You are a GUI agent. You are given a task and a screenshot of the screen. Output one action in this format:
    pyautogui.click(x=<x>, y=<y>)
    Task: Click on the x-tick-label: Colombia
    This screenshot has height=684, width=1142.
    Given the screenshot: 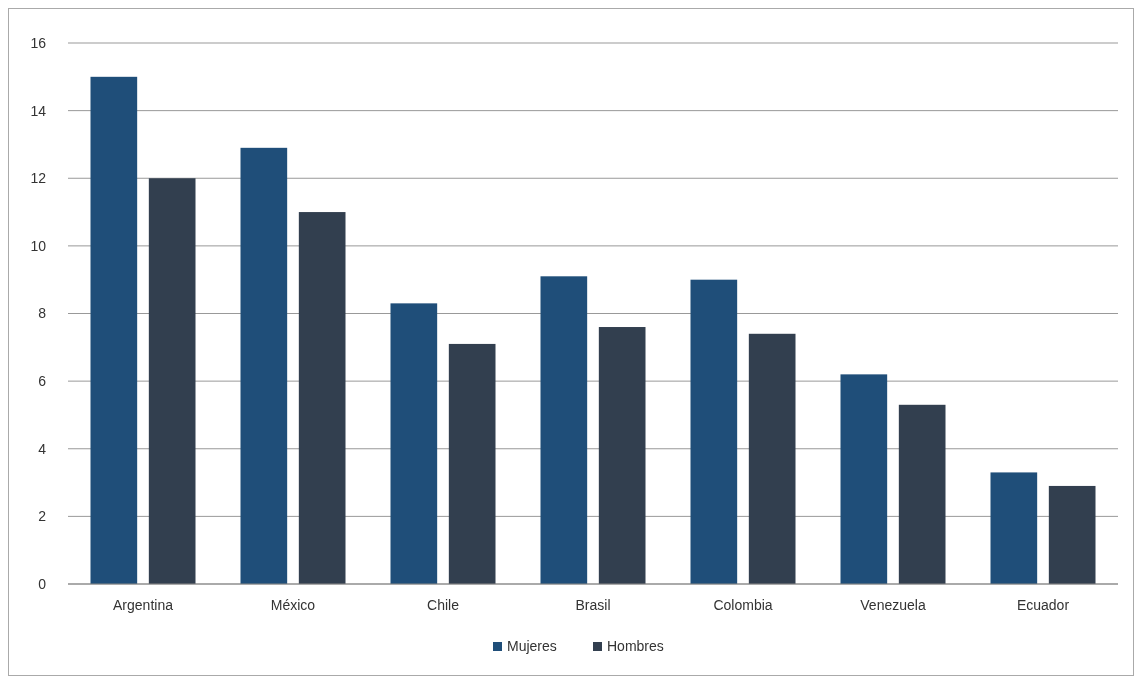 What is the action you would take?
    pyautogui.click(x=743, y=605)
    